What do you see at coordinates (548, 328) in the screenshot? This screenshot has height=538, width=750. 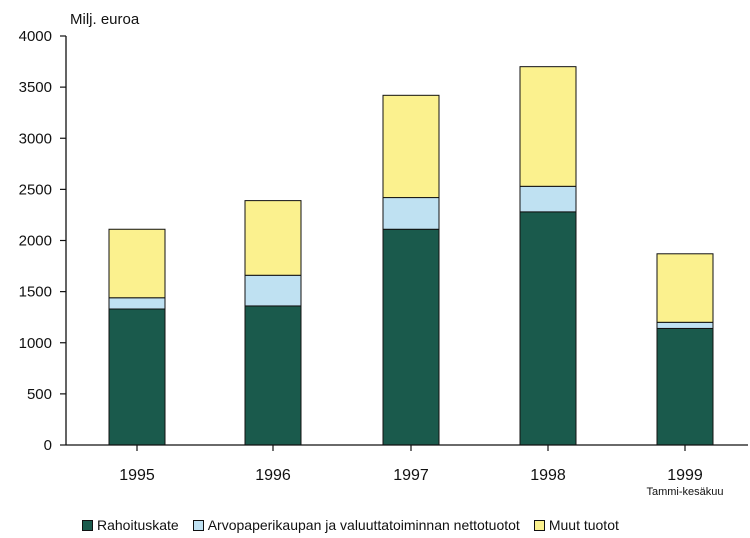 I see `bar-segment-rahoituskate-1998` at bounding box center [548, 328].